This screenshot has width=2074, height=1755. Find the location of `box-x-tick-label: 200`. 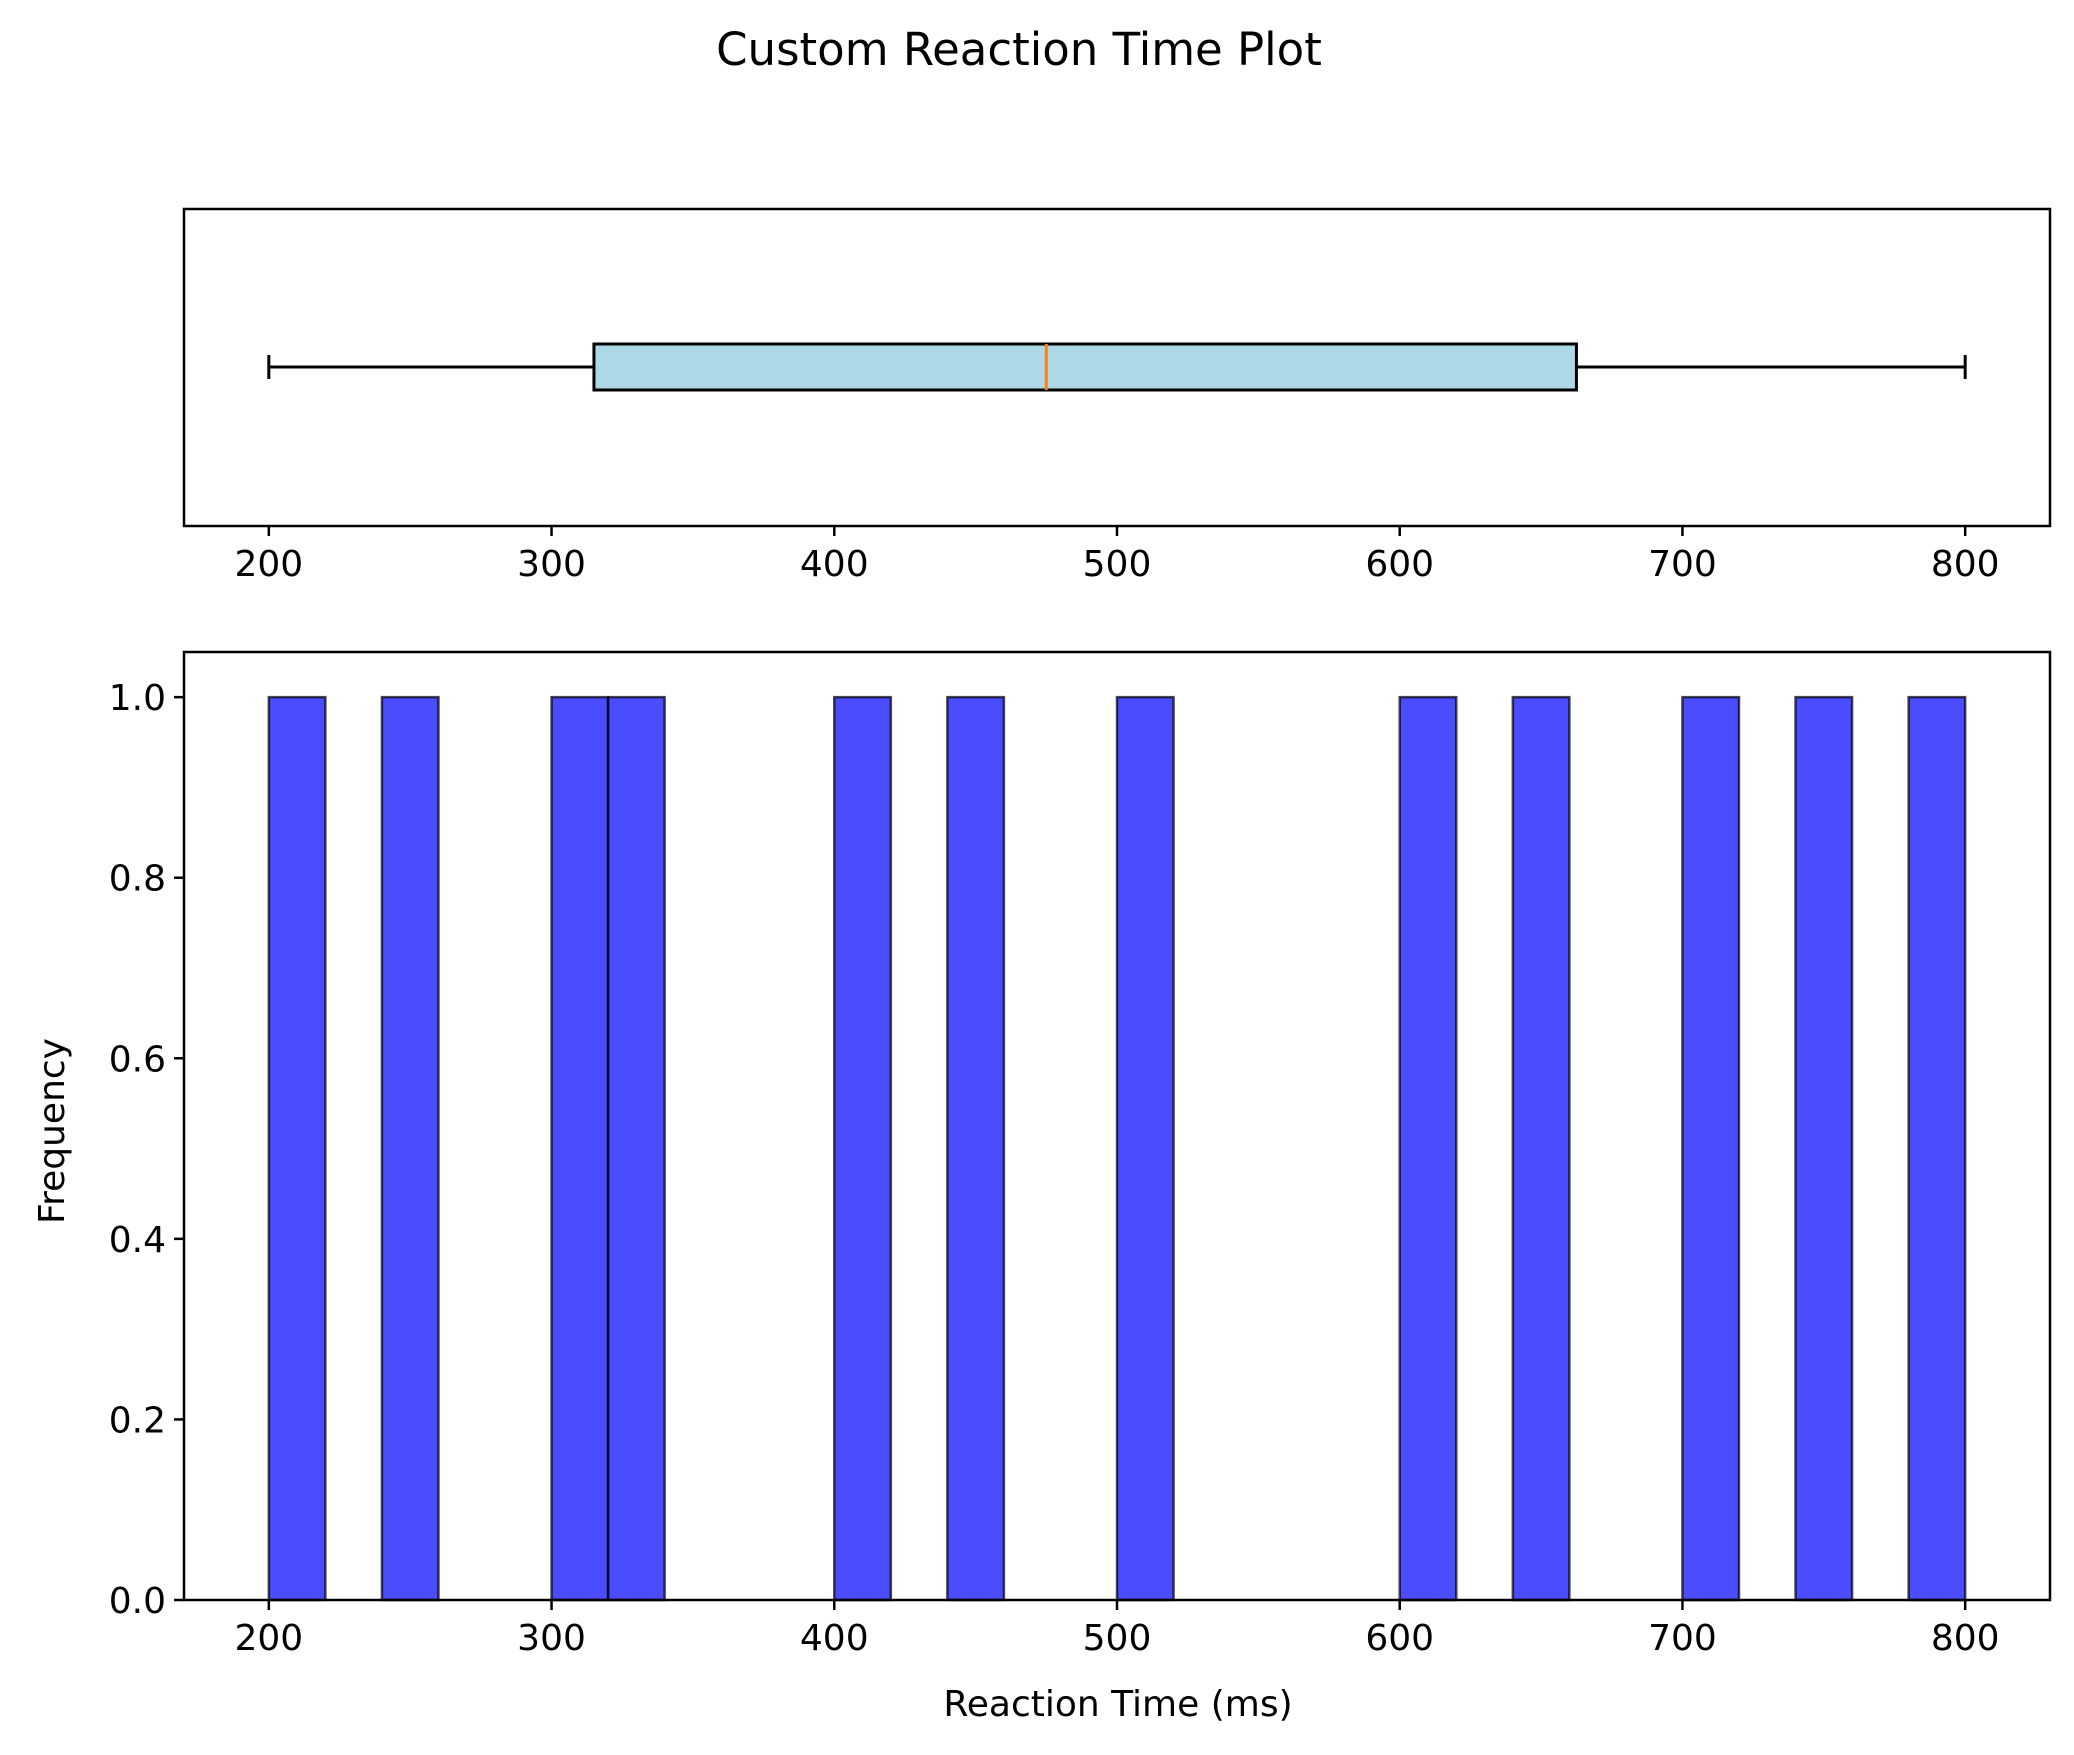

box-x-tick-label: 200 is located at coordinates (268, 564).